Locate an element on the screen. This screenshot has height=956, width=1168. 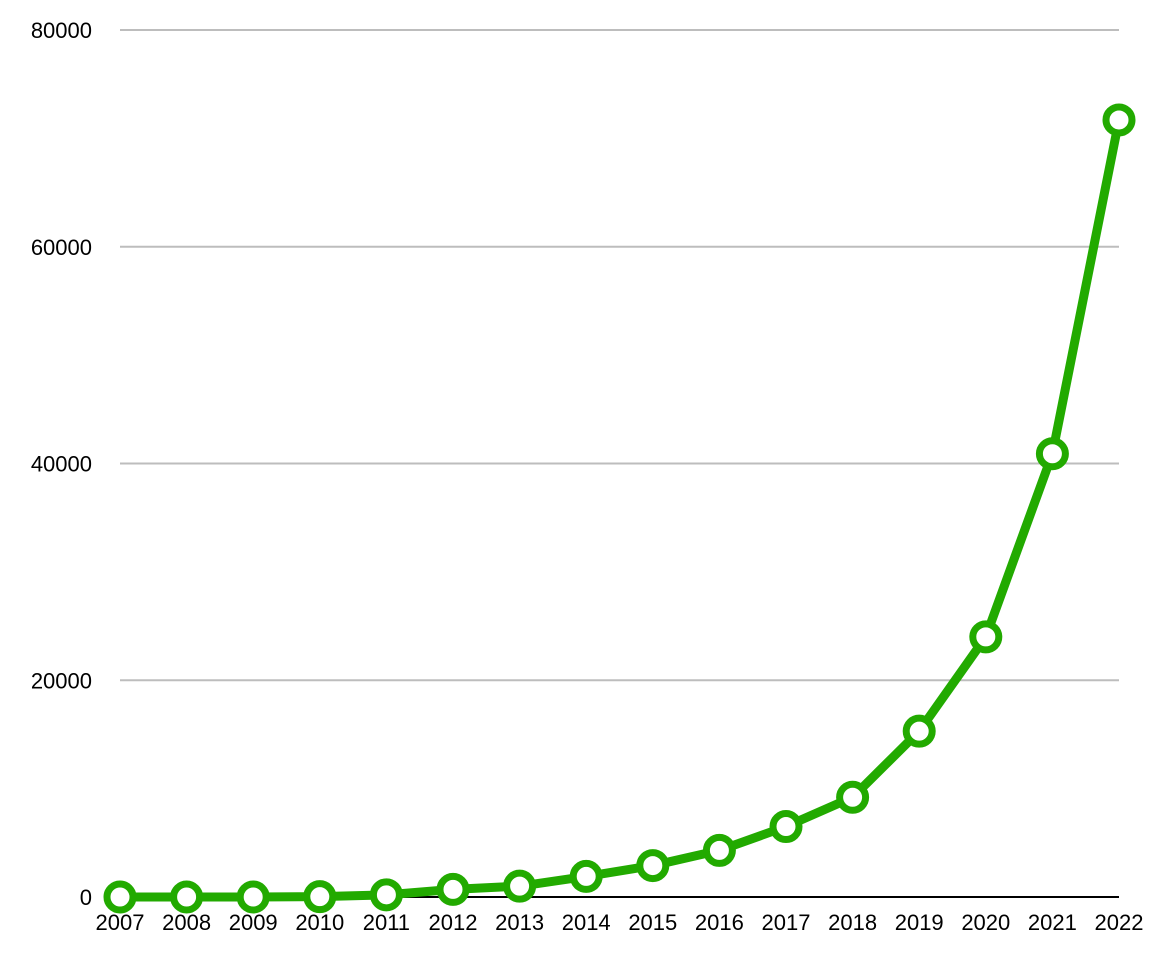
x-tick-label: 2011 is located at coordinates (386, 922).